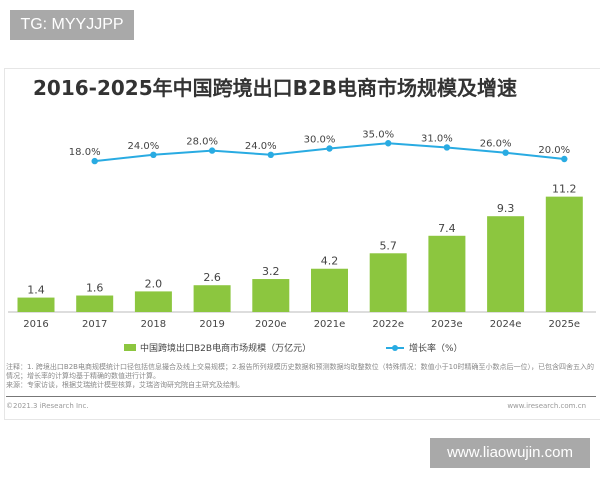 Image resolution: width=600 pixels, height=480 pixels. I want to click on bar-label: 2.0, so click(154, 283).